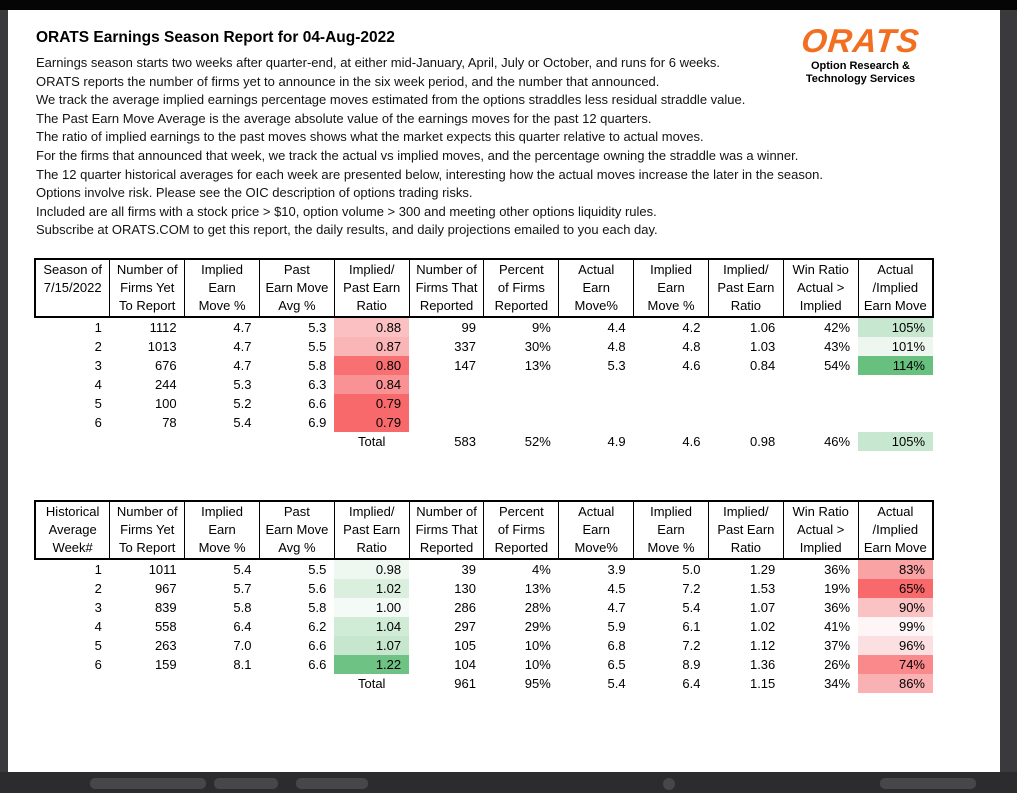  I want to click on cell: 1.00, so click(372, 607).